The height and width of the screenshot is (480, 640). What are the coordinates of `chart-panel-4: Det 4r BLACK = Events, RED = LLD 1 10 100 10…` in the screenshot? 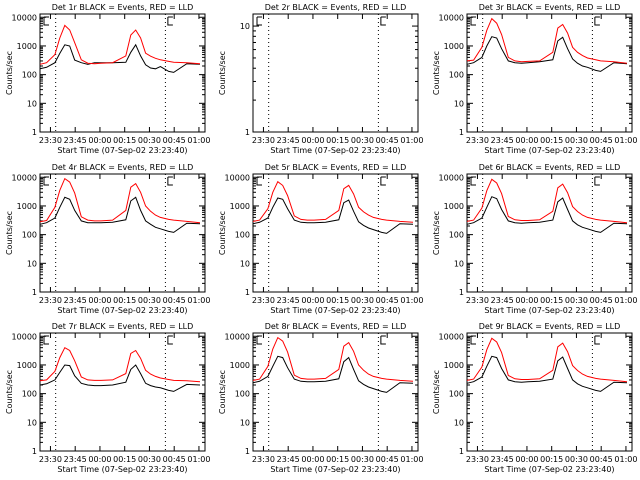 It's located at (107, 239).